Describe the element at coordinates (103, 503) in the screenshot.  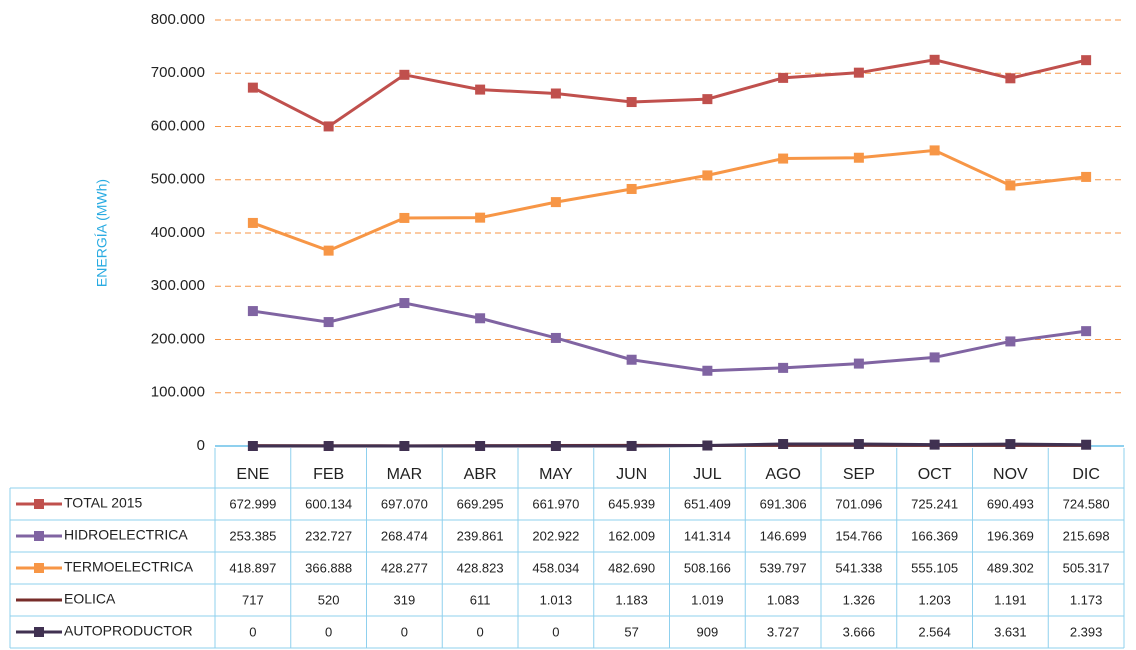
I see `legend-label: TOTAL 2015` at that location.